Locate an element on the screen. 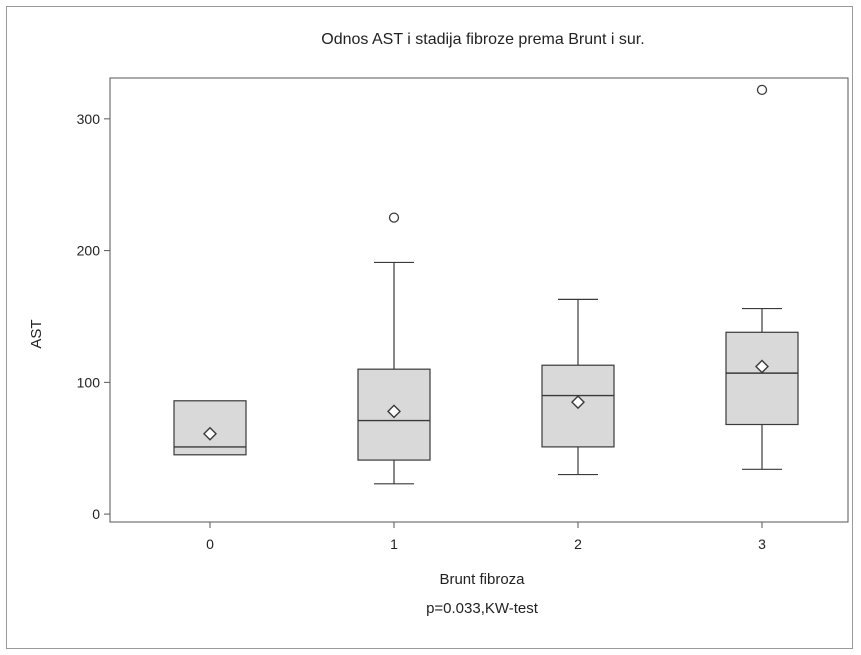 The image size is (861, 655). y-tick-label: 100 is located at coordinates (89, 382).